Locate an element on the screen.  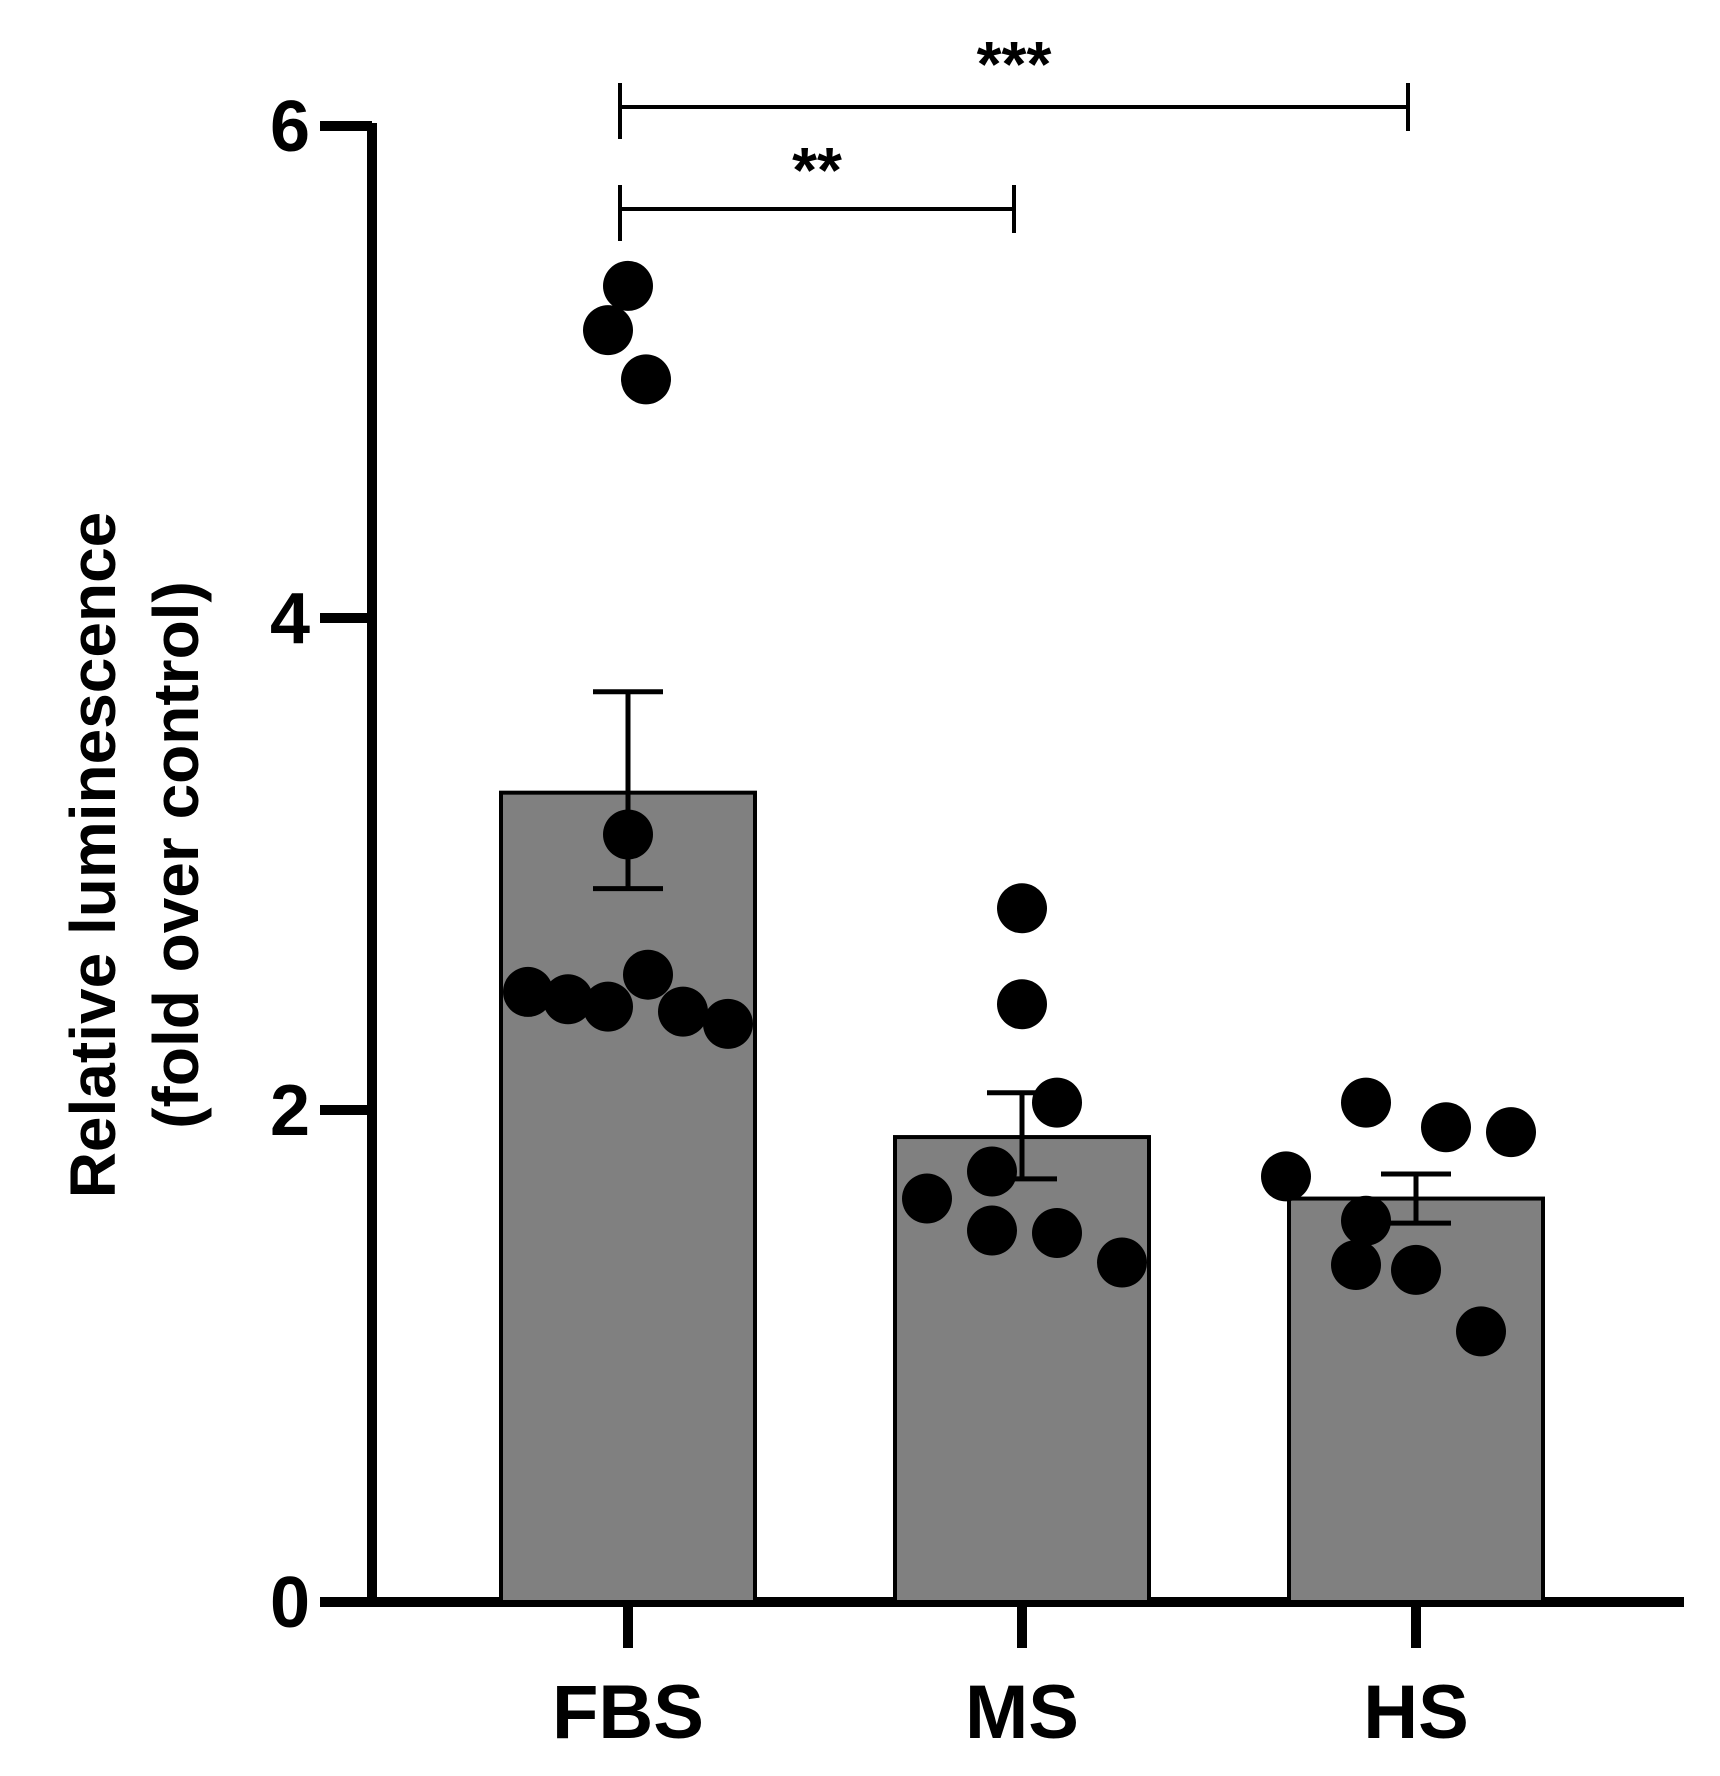
x-tick-label-fbs: FBS is located at coordinates (628, 1712).